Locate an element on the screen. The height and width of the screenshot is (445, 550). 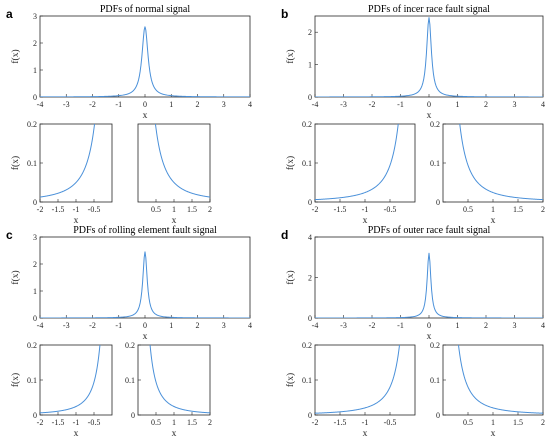
y-tick-label: 3 is located at coordinates (35, 16).